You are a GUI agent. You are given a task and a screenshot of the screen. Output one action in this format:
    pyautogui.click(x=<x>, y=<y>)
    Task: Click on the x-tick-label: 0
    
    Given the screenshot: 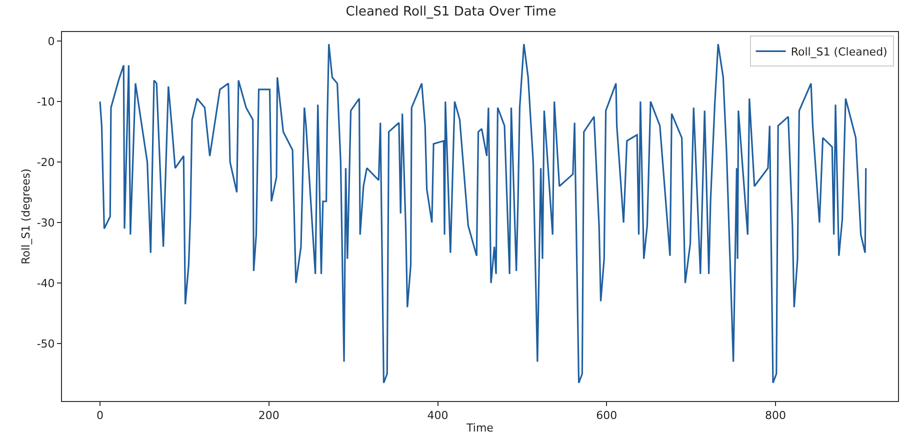 What is the action you would take?
    pyautogui.click(x=100, y=415)
    